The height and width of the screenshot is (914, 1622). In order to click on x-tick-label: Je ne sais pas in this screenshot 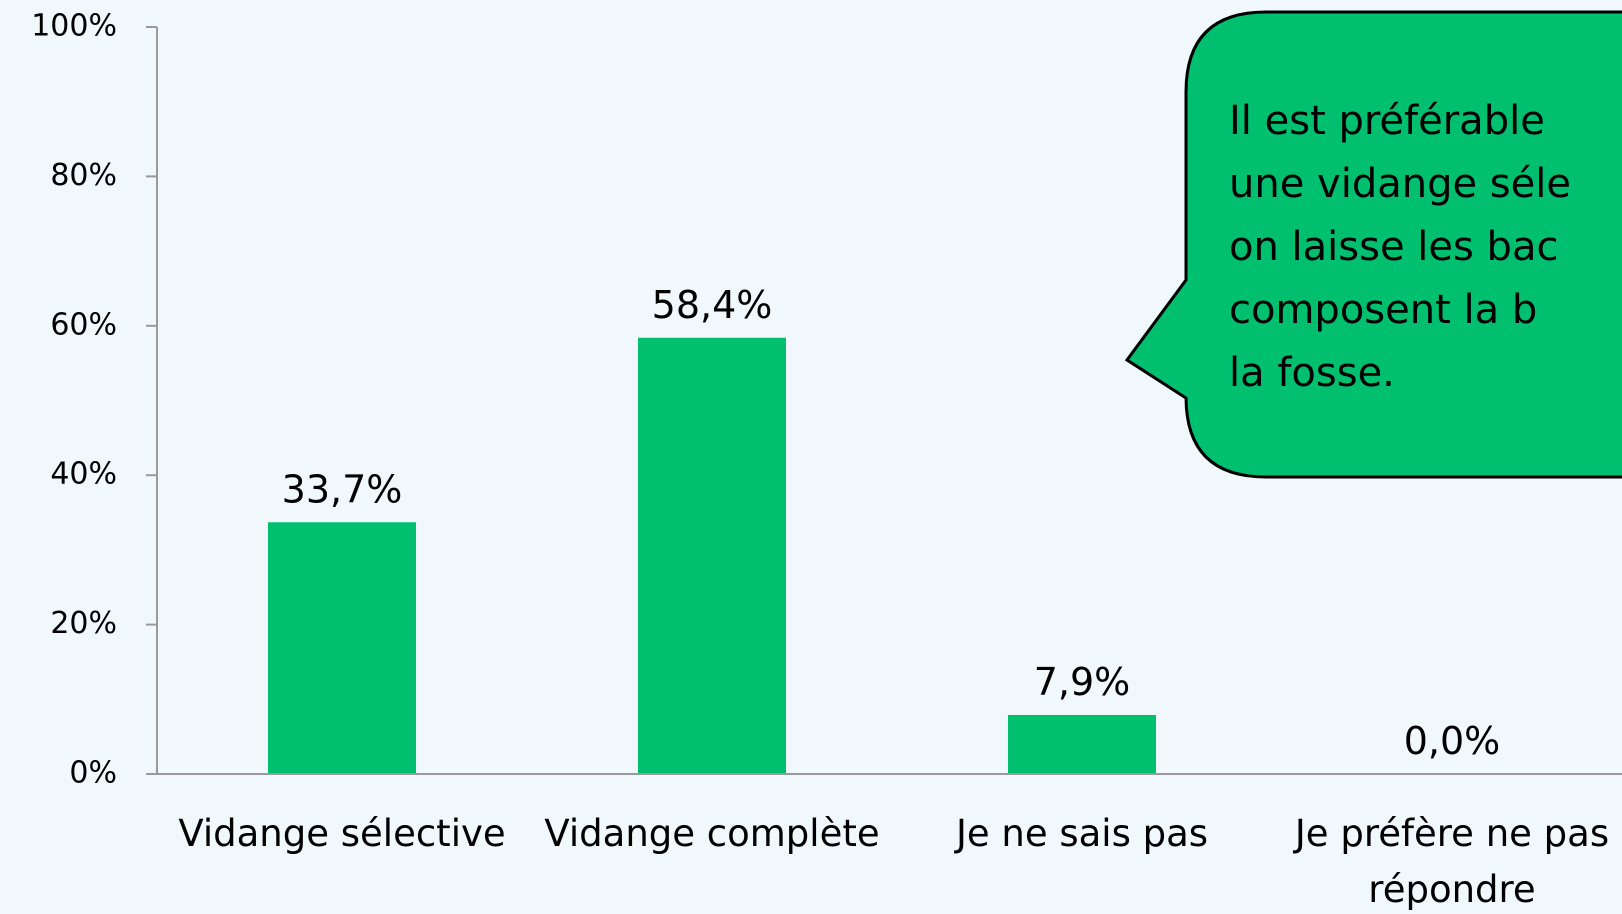, I will do `click(1082, 833)`.